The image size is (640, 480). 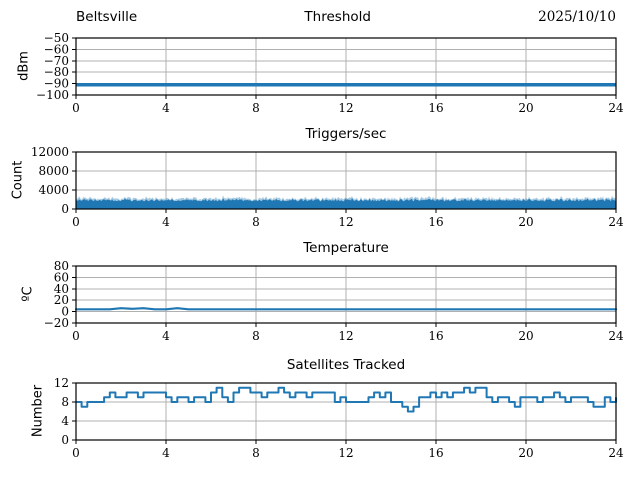 I want to click on y-tick-label: −100, so click(x=52, y=95).